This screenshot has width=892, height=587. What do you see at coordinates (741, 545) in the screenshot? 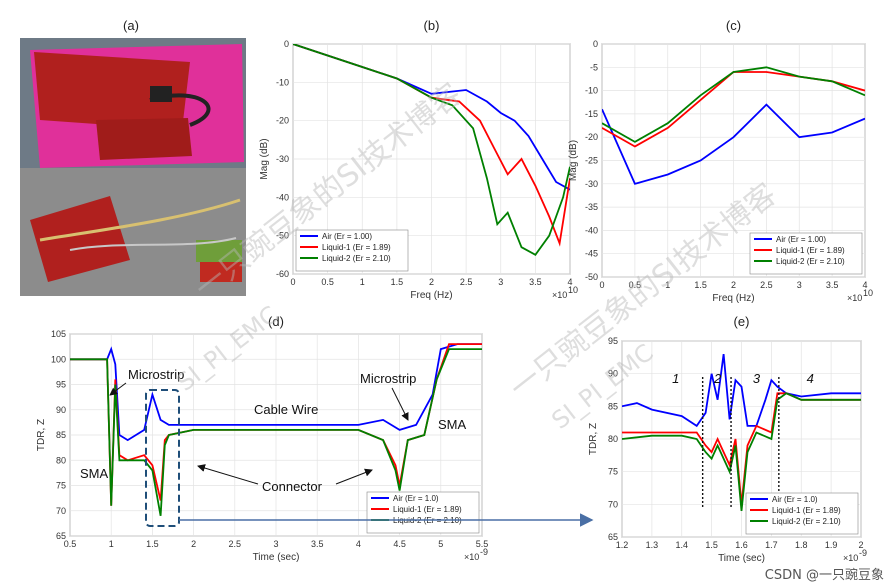
I see `chart-e-x-tick-label: 1.6` at bounding box center [741, 545].